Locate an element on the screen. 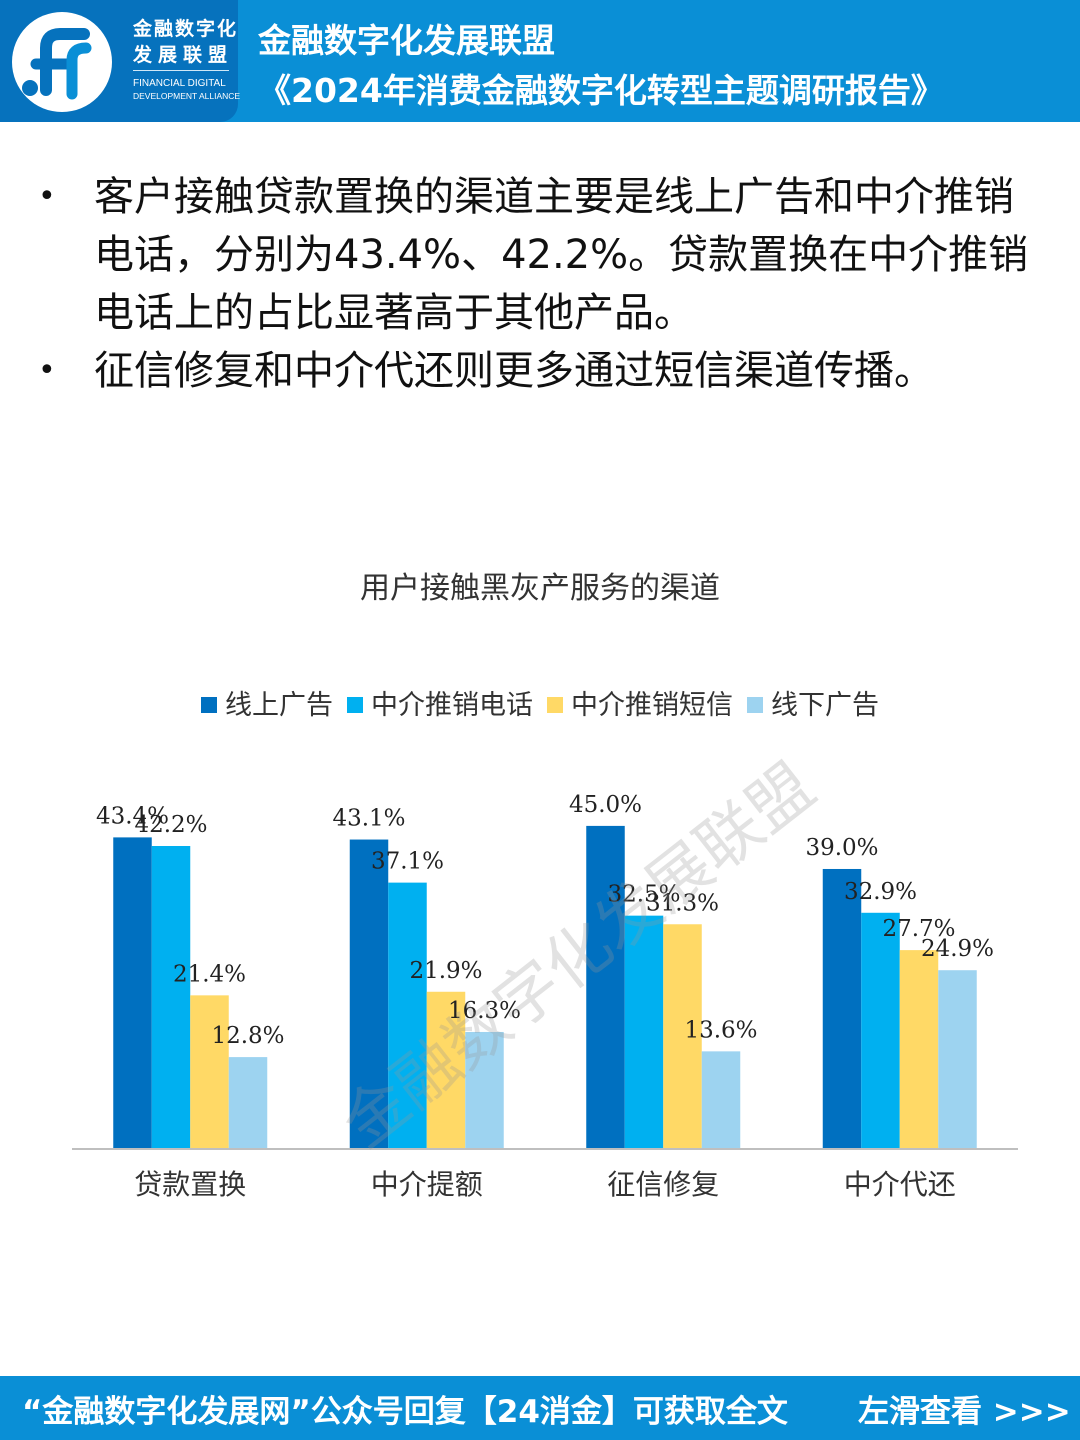 Image resolution: width=1080 pixels, height=1440 pixels. legend-label: 线下广告 is located at coordinates (825, 705).